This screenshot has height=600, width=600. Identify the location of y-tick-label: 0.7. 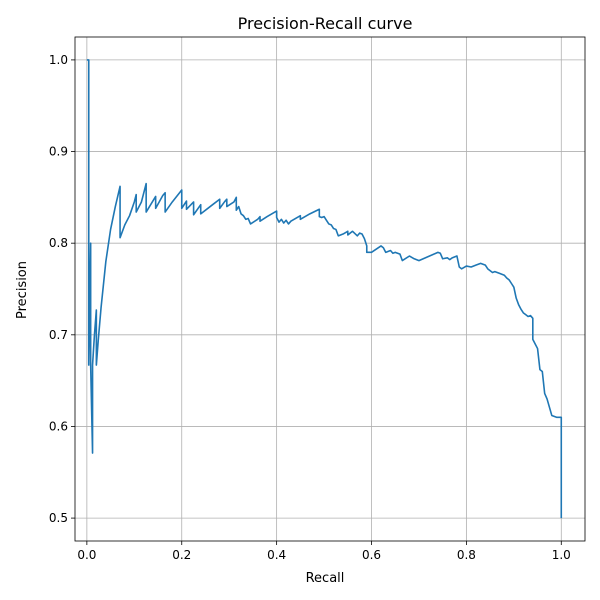
(58, 335).